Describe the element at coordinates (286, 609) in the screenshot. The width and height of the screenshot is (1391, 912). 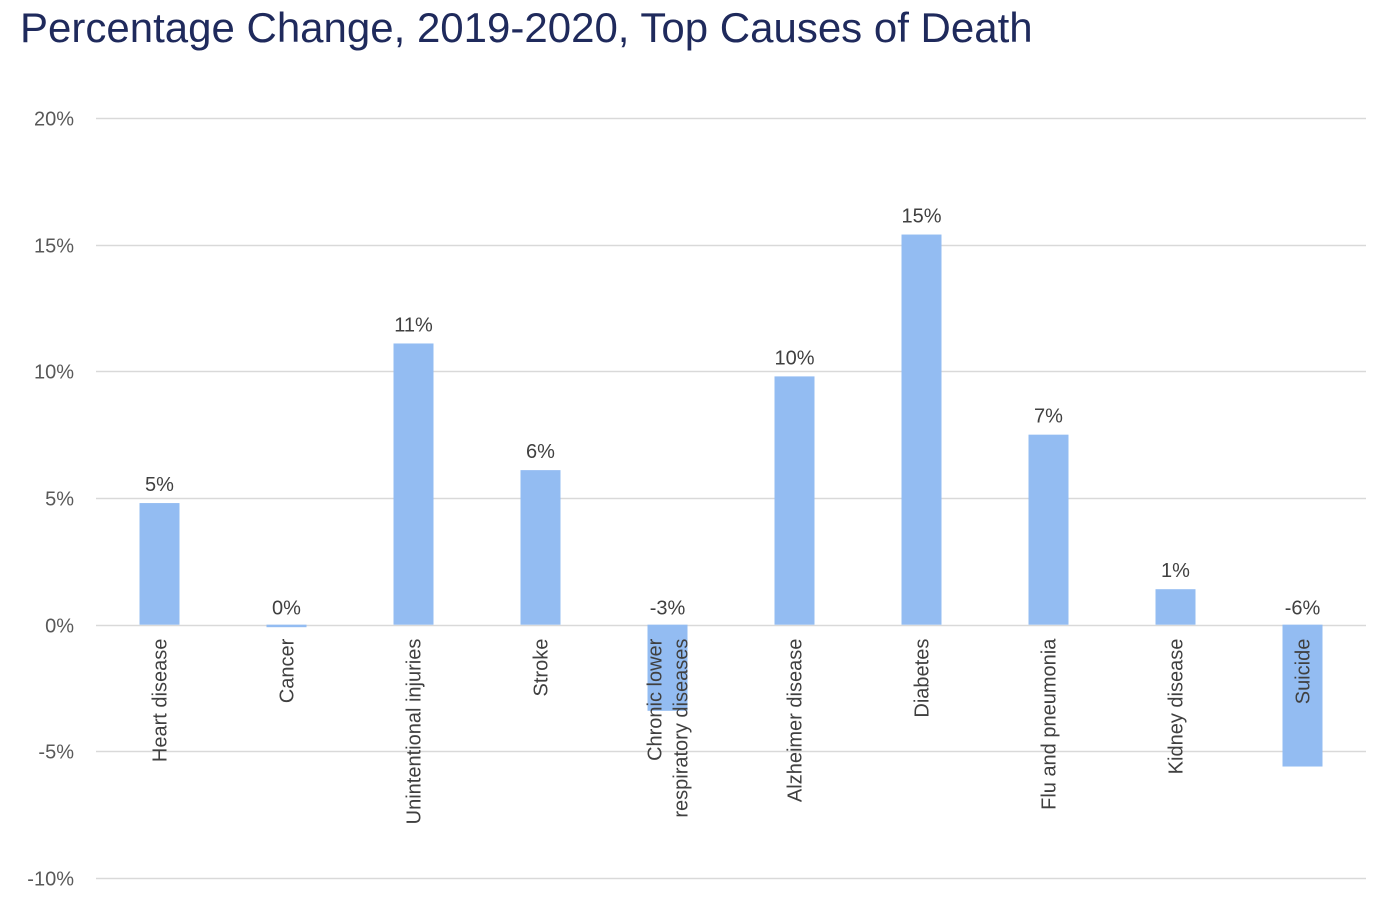
I see `data-label: 0%` at that location.